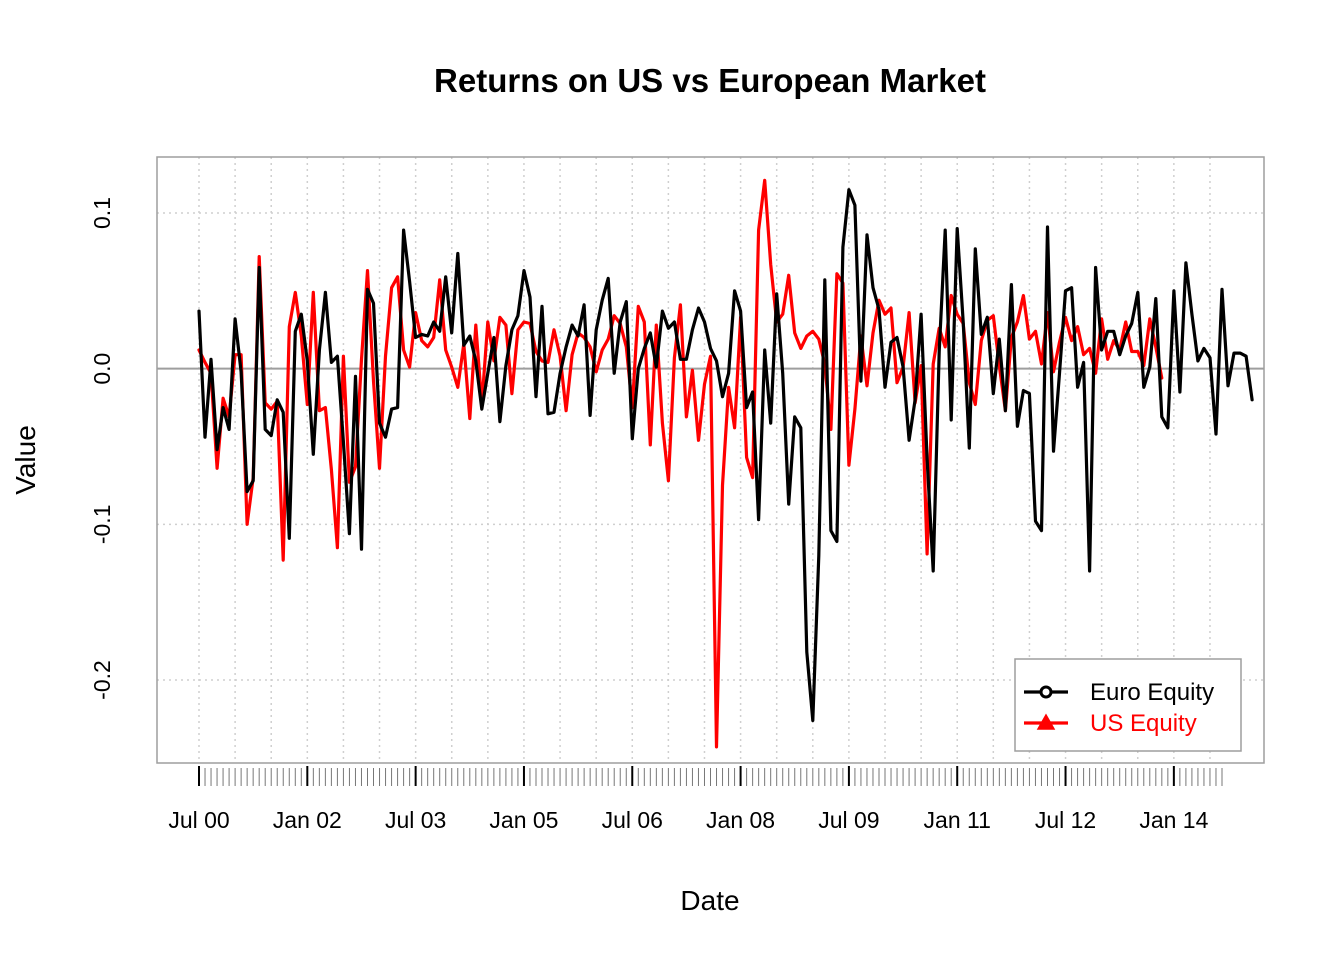 The image size is (1344, 960). What do you see at coordinates (848, 820) in the screenshot?
I see `x-tick-label: Jul 09` at bounding box center [848, 820].